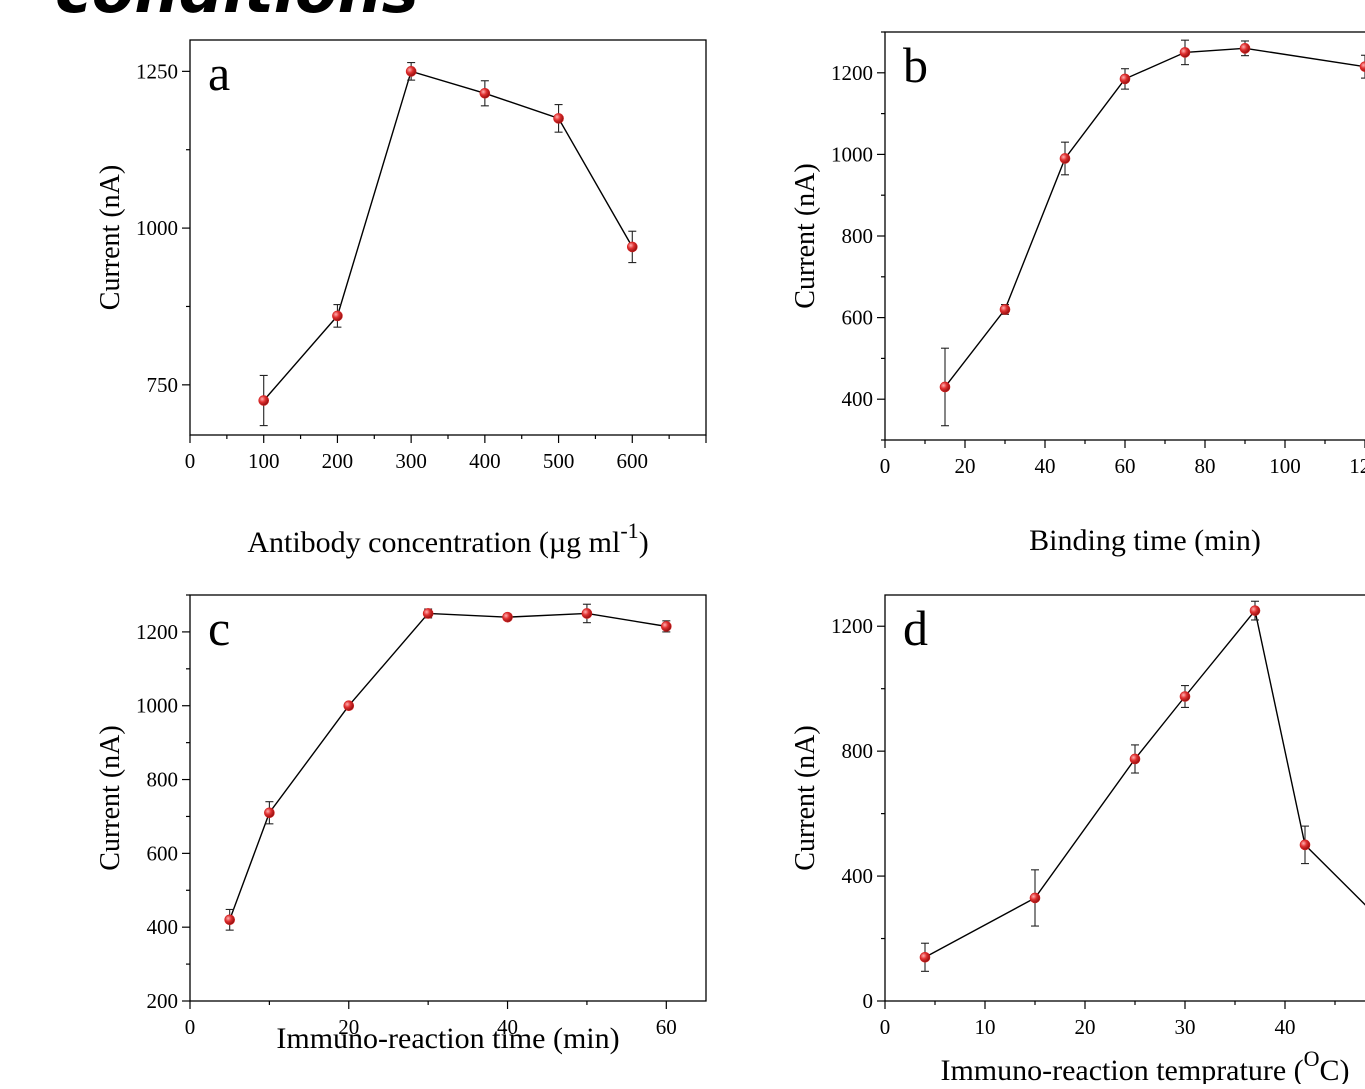 Image resolution: width=1365 pixels, height=1089 pixels. I want to click on x-axis-label: Antibody concentration (µg ml-1), so click(447, 538).